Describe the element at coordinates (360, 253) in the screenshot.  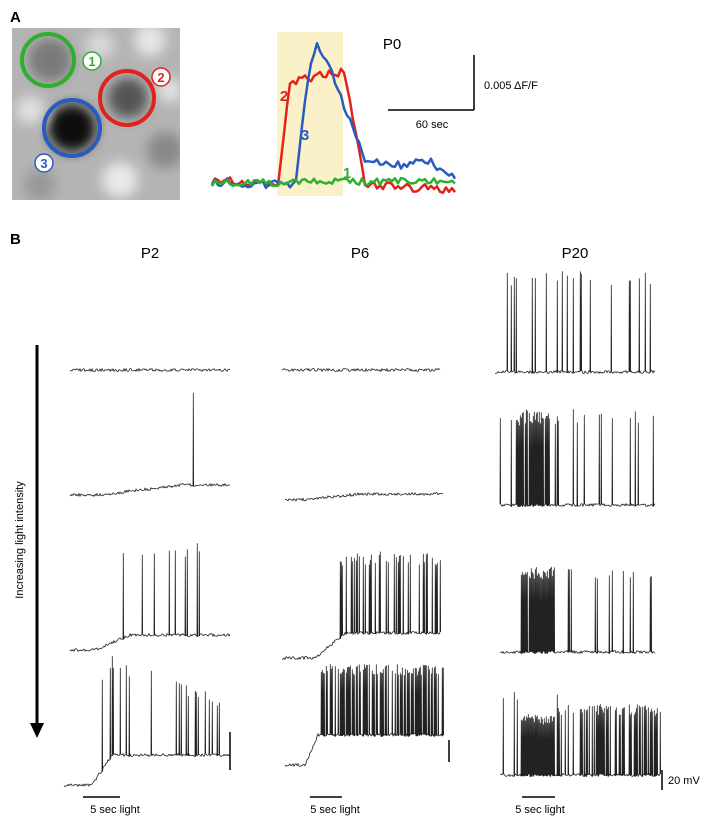
I see `column-title: P6` at that location.